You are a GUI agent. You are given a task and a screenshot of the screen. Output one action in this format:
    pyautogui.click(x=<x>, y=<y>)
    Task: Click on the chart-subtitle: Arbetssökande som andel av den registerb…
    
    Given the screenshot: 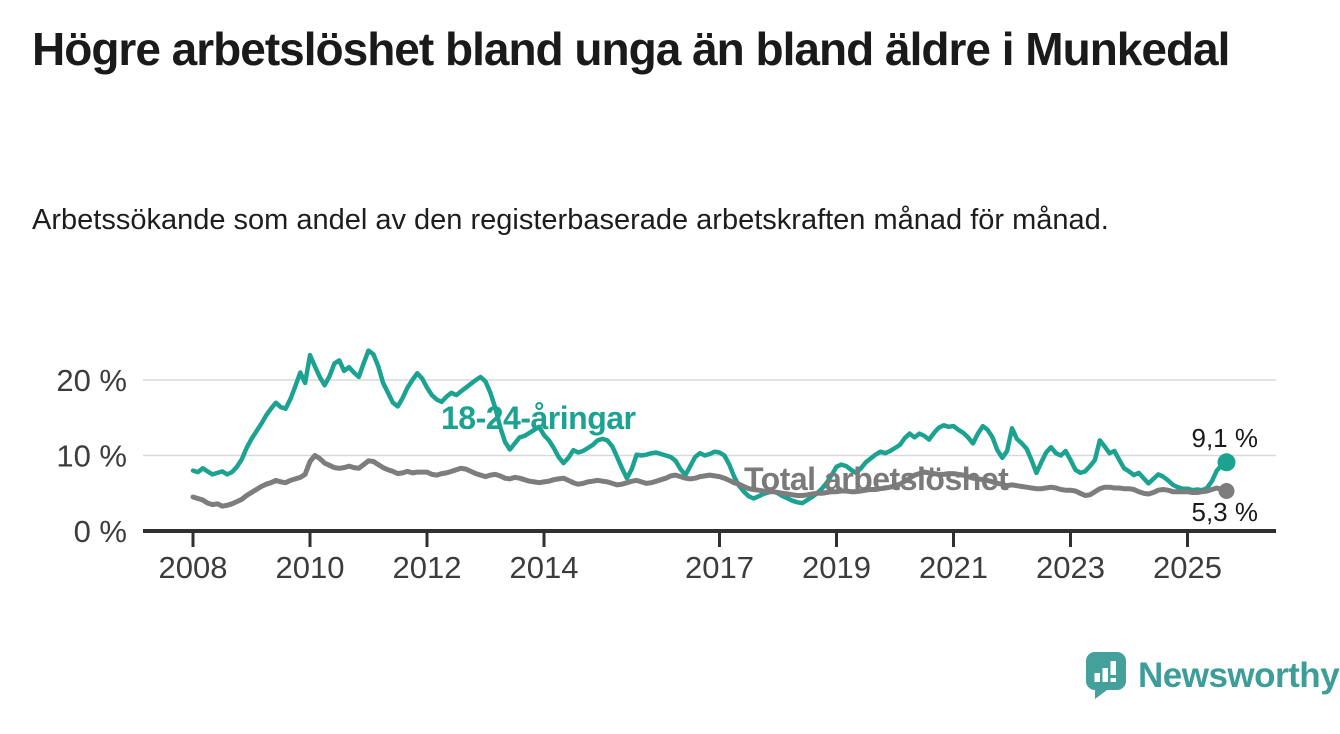 What is the action you would take?
    pyautogui.click(x=570, y=220)
    